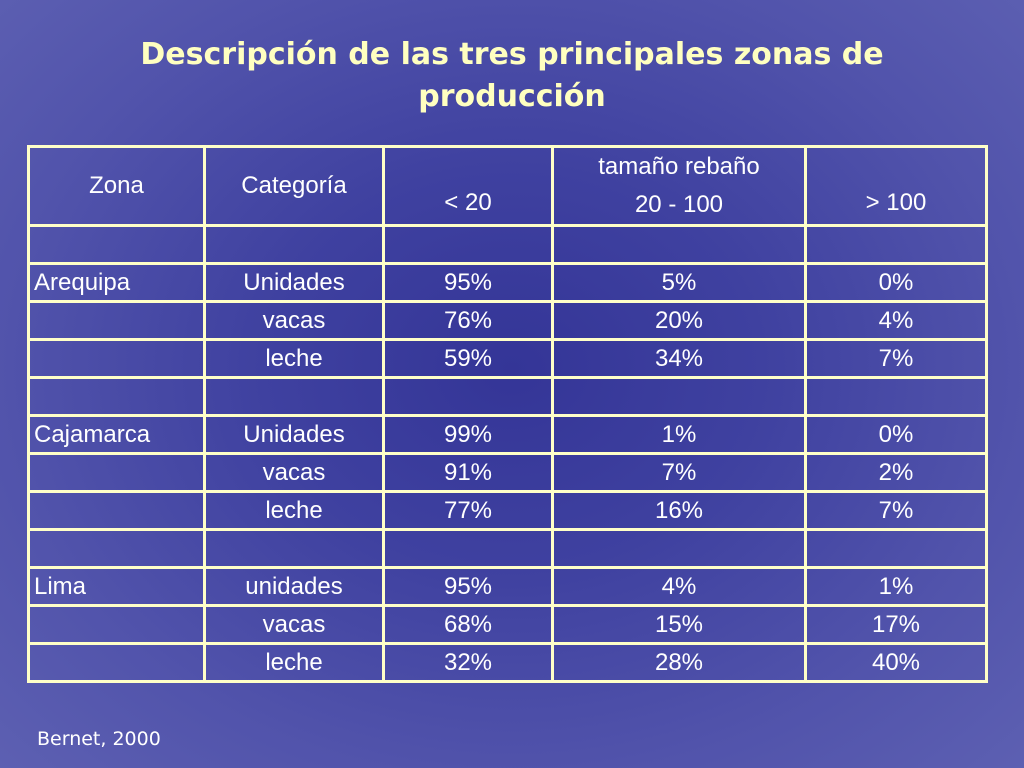 The image size is (1024, 768). I want to click on cell-20-100: 4%, so click(679, 586).